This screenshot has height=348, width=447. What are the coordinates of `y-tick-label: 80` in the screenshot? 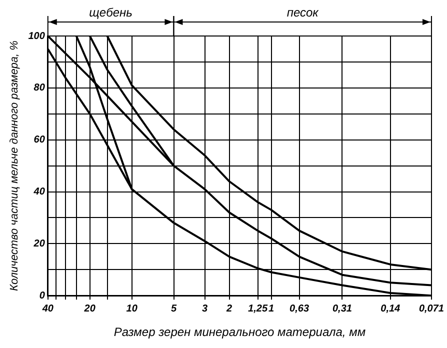 It's located at (40, 88).